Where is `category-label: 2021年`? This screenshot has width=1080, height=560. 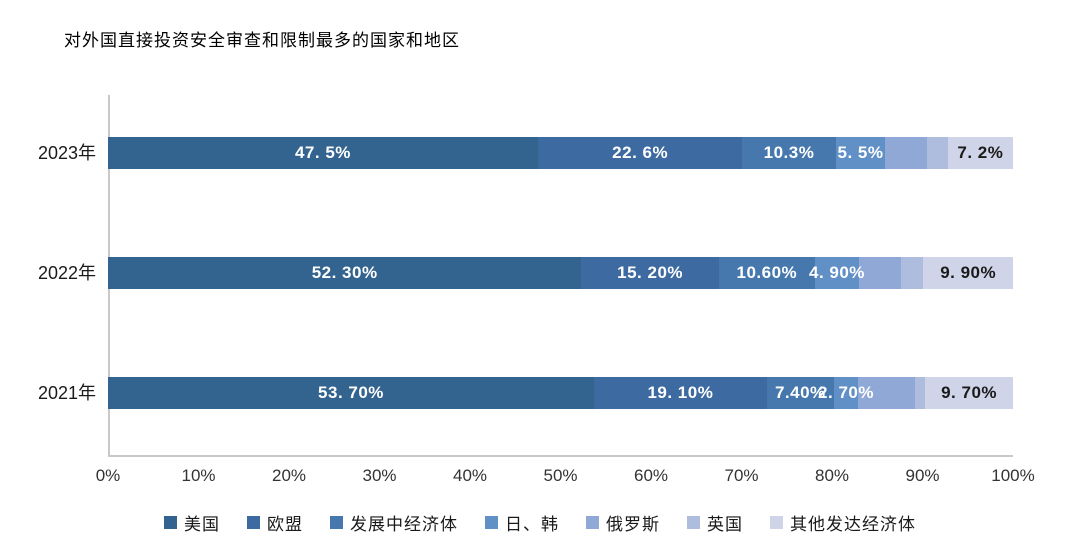 category-label: 2021年 is located at coordinates (66, 393).